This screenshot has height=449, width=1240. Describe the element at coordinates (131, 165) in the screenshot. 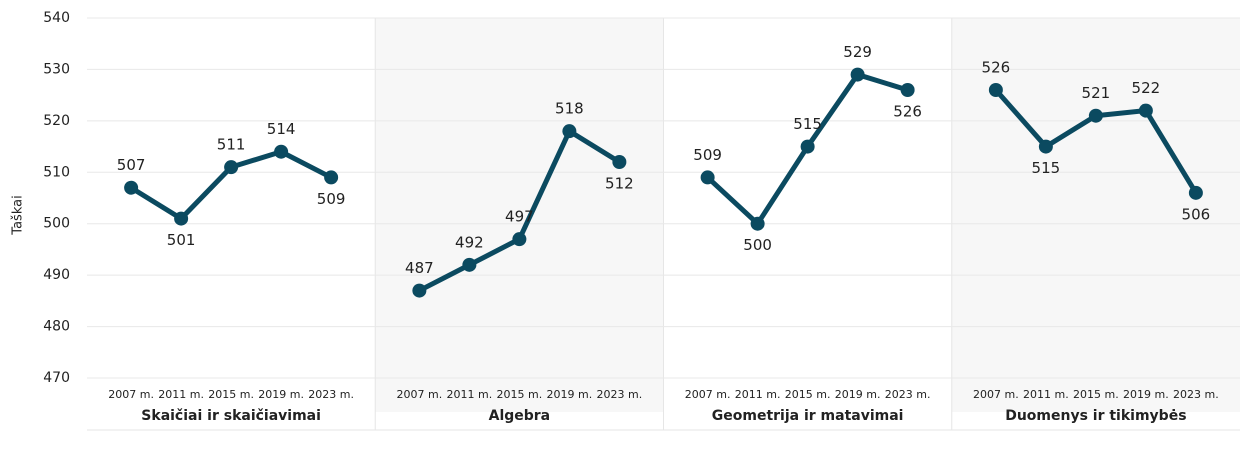

I see `data-label: 507` at that location.